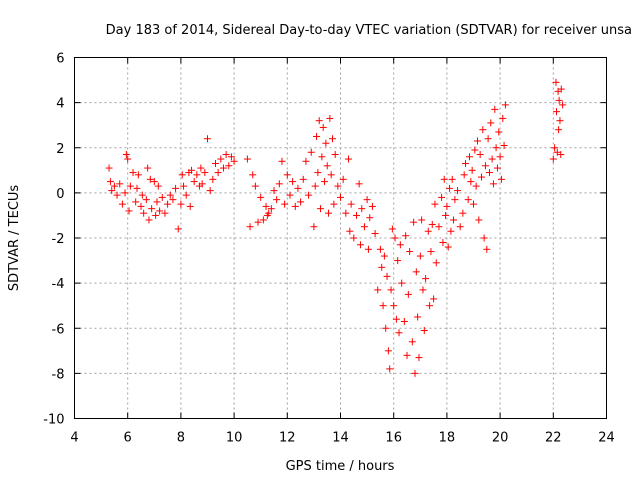  I want to click on x-tick-label: 14, so click(340, 438).